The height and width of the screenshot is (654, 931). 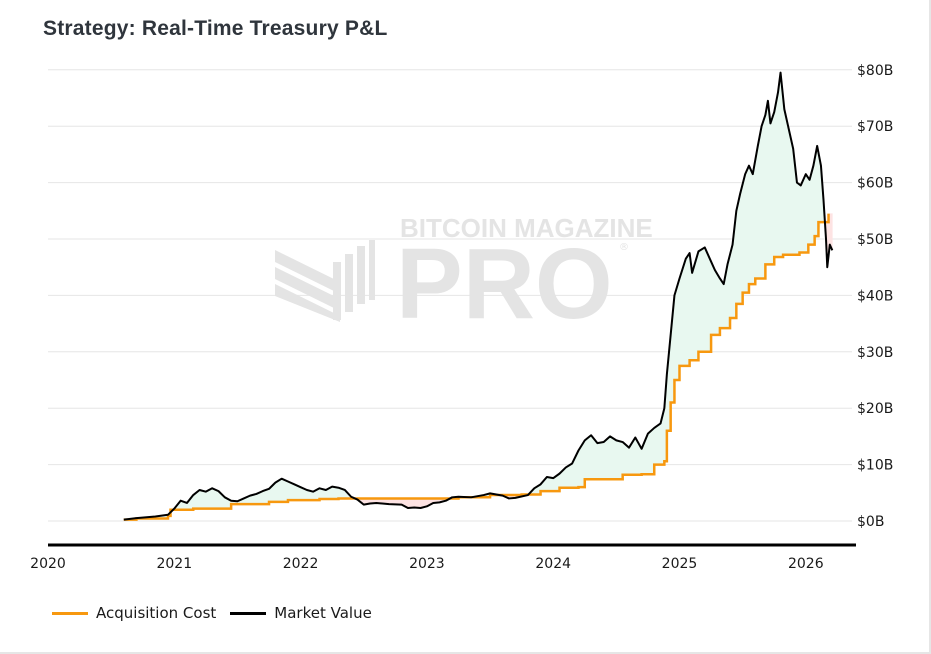 What do you see at coordinates (325, 281) in the screenshot?
I see `watermark-logo-icon` at bounding box center [325, 281].